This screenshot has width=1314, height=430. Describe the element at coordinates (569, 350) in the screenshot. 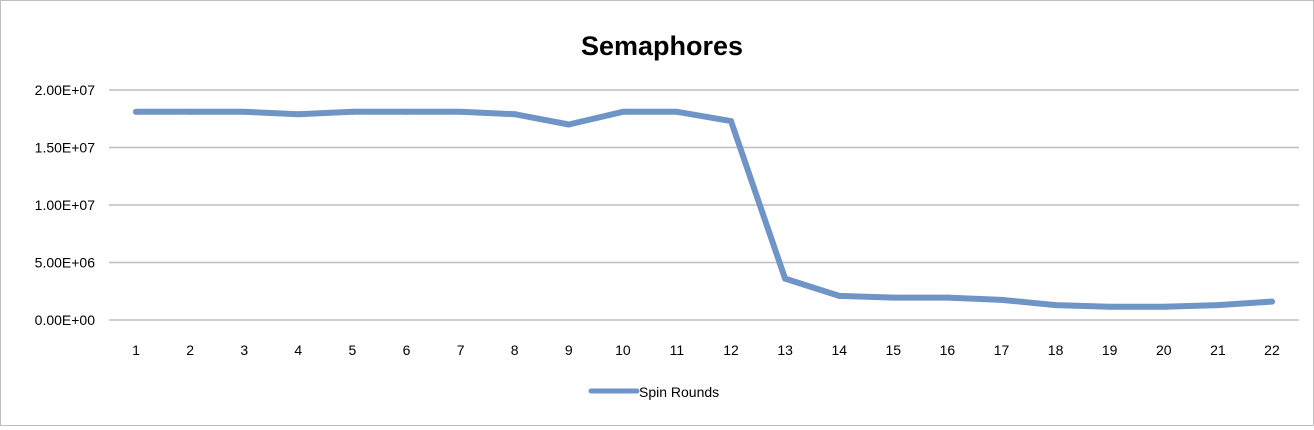

I see `x-tick-label: 9` at that location.